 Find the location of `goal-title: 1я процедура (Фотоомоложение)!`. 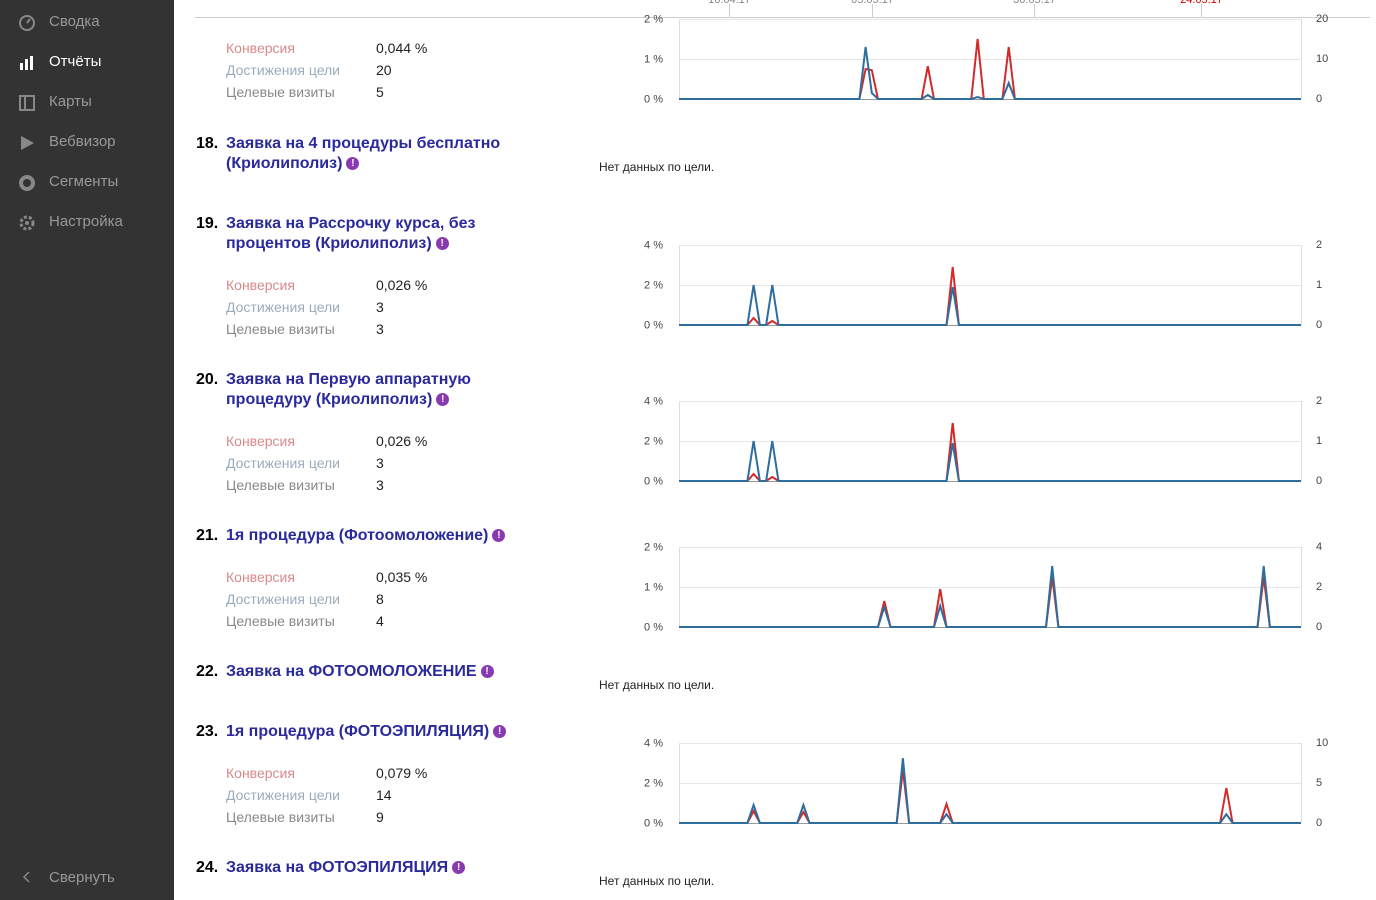

goal-title: 1я процедура (Фотоомоложение)! is located at coordinates (371, 536).